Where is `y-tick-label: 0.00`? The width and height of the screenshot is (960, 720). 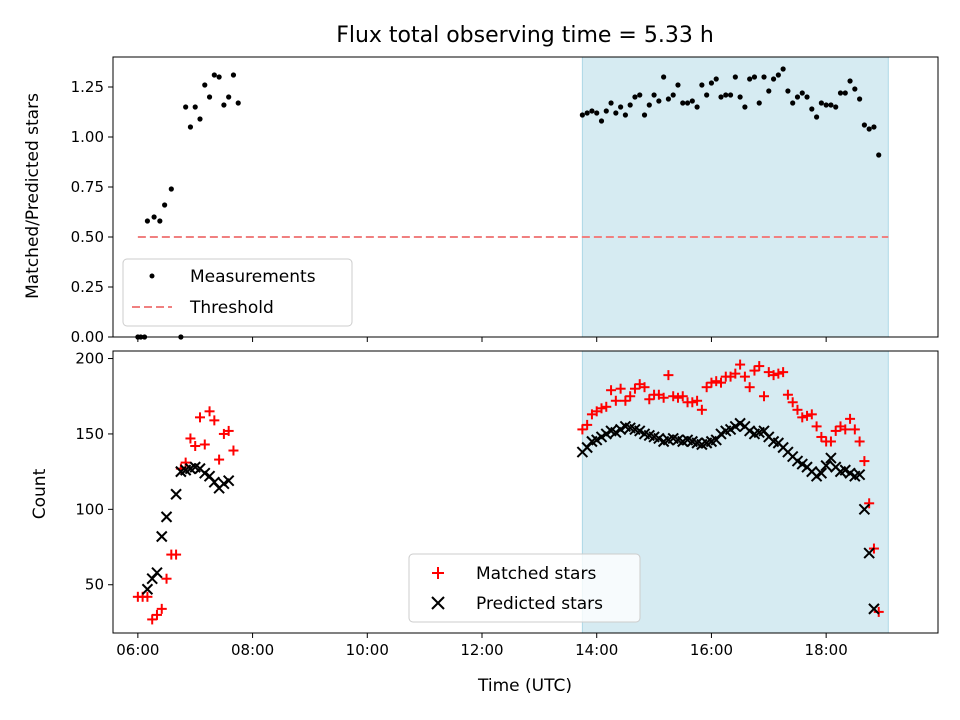 y-tick-label: 0.00 is located at coordinates (87, 337).